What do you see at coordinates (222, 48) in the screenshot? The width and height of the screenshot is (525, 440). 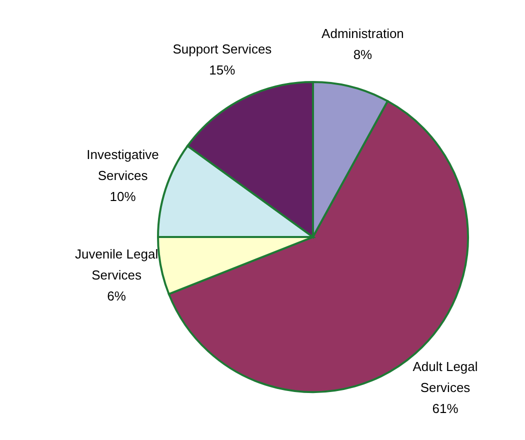 I see `slice-label: Support Services` at bounding box center [222, 48].